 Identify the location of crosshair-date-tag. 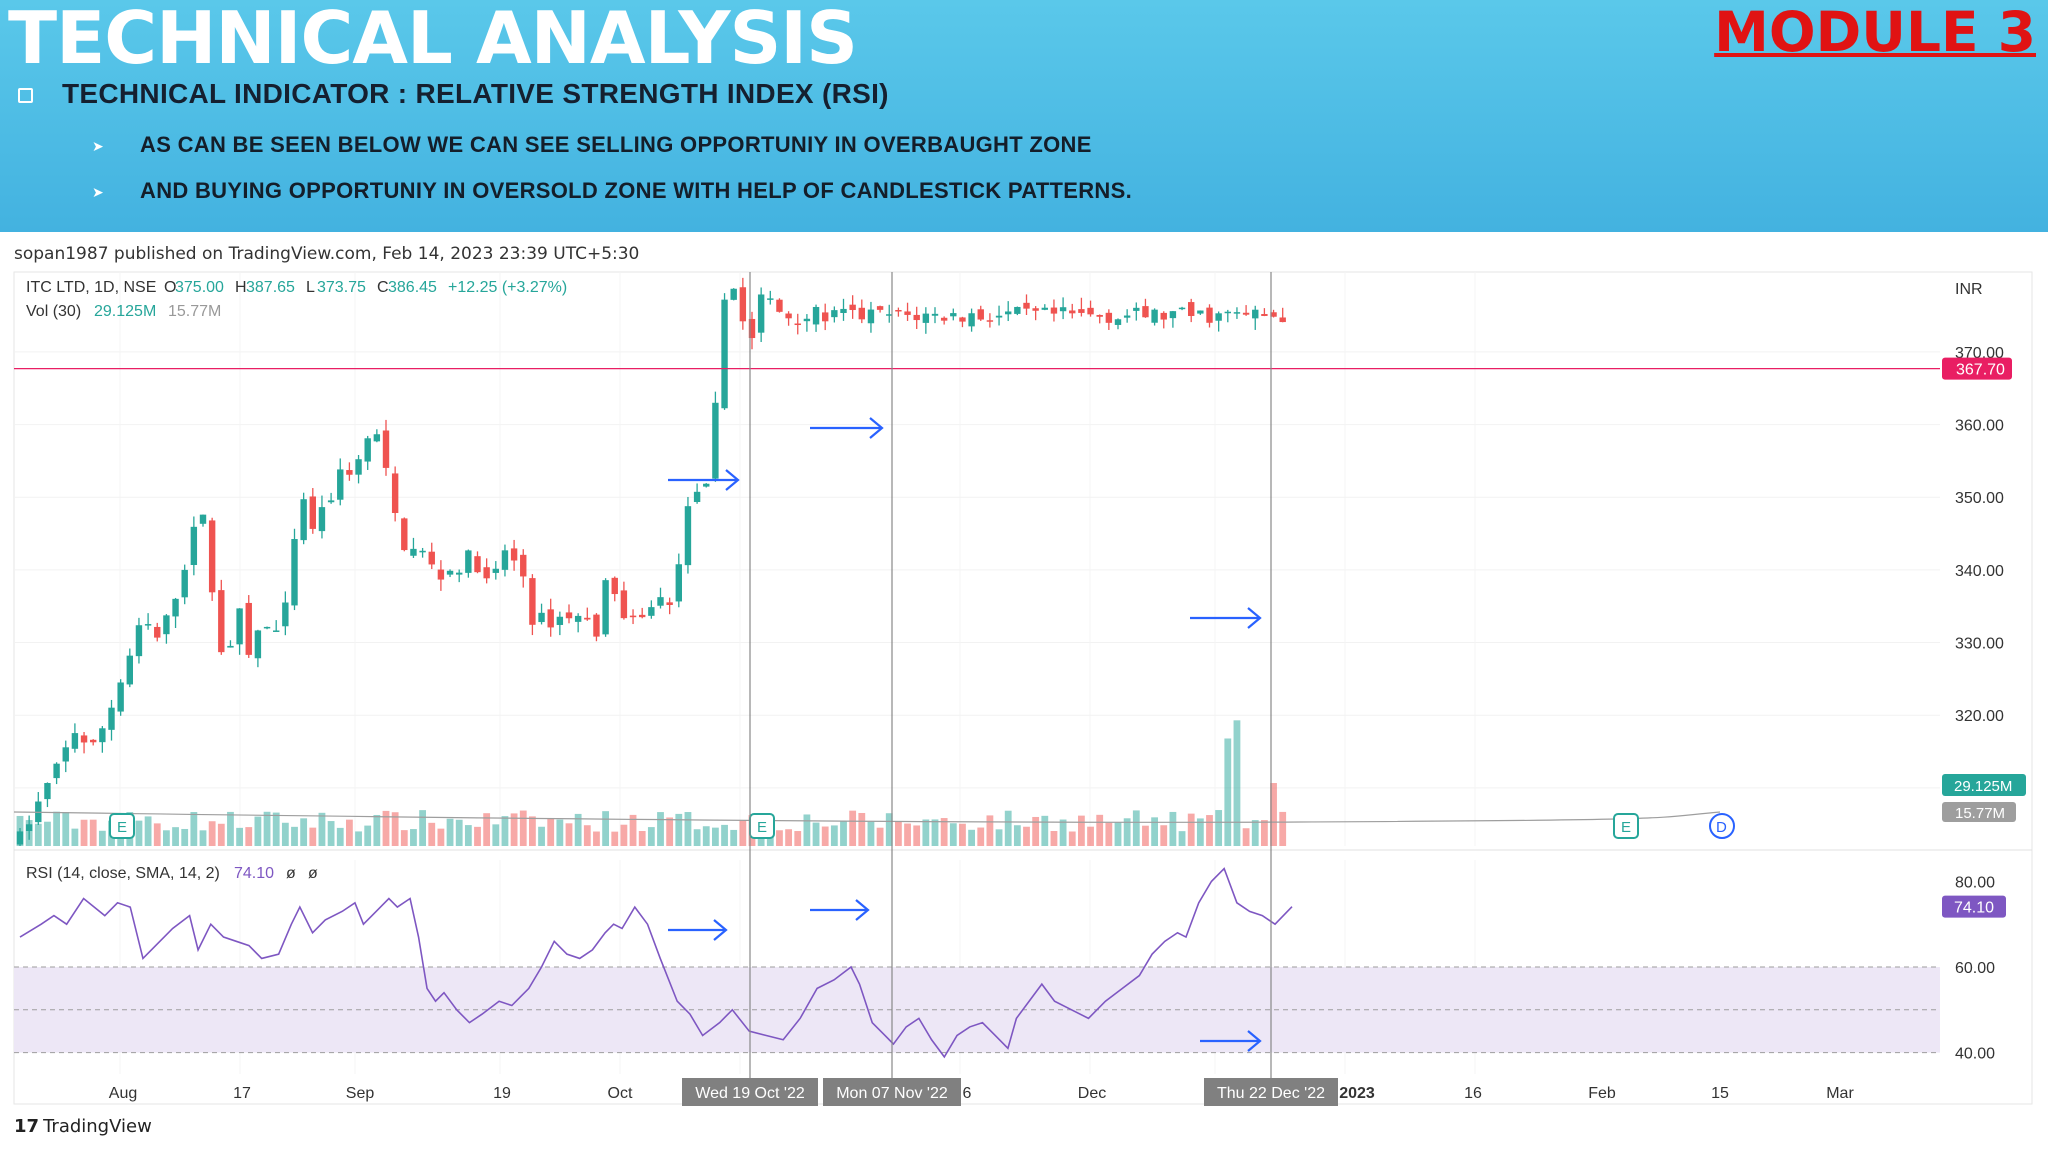
(1271, 1092).